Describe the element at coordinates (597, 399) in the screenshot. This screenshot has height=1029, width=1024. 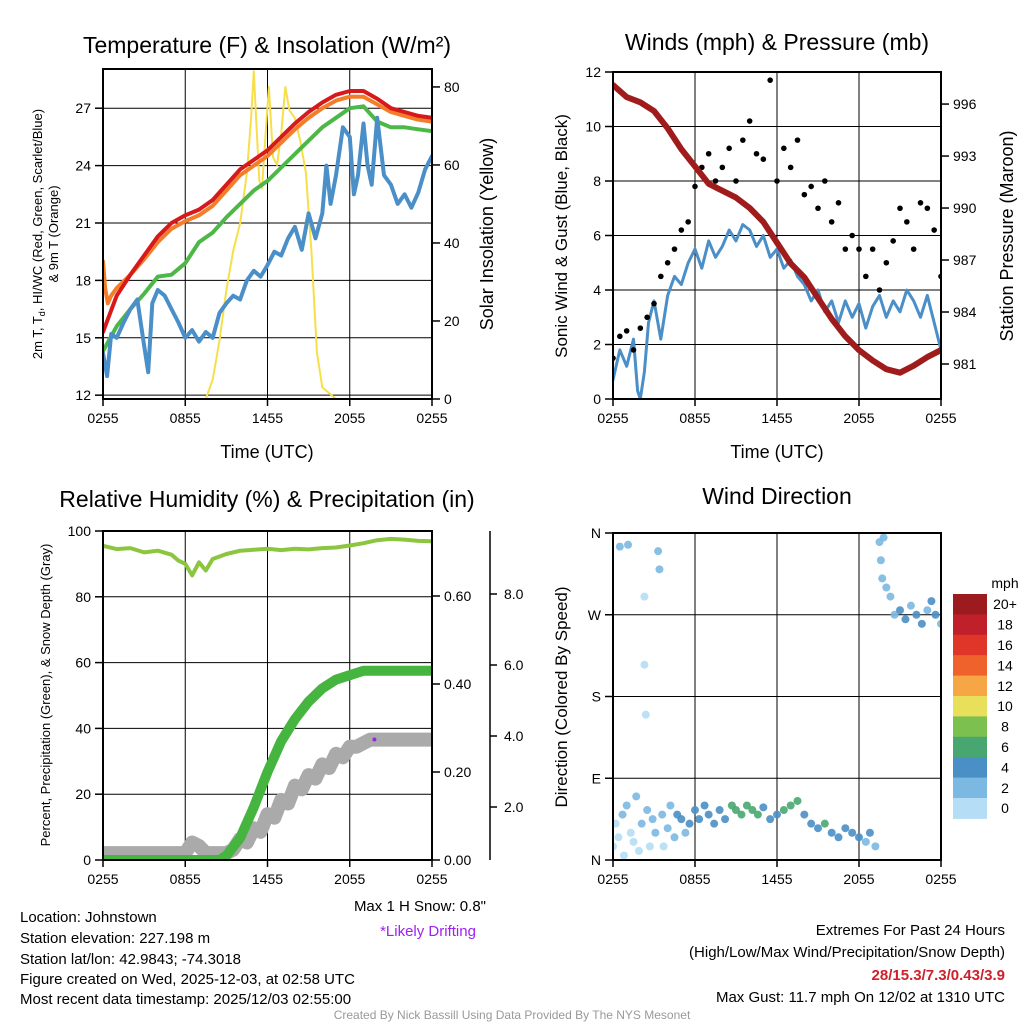
I see `y-tick-label: 0` at that location.